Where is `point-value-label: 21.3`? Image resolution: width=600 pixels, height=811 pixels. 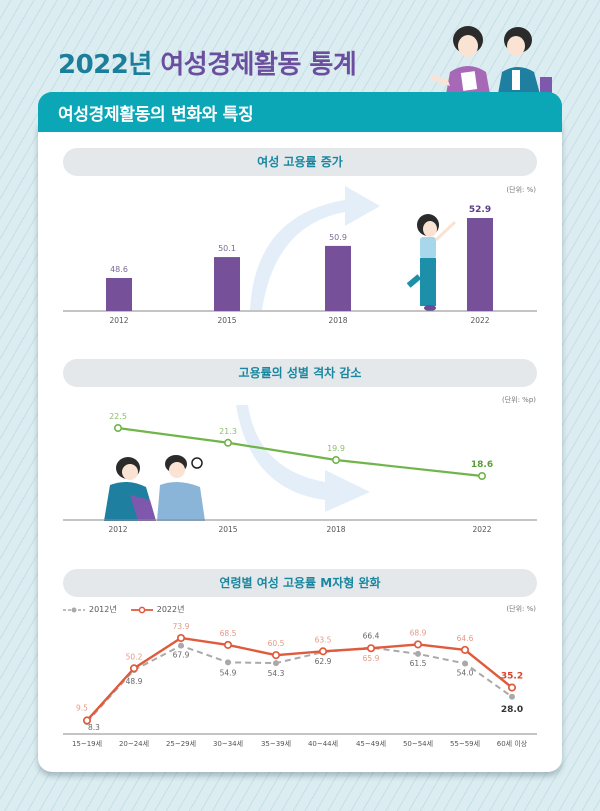 point-value-label: 21.3 is located at coordinates (228, 431).